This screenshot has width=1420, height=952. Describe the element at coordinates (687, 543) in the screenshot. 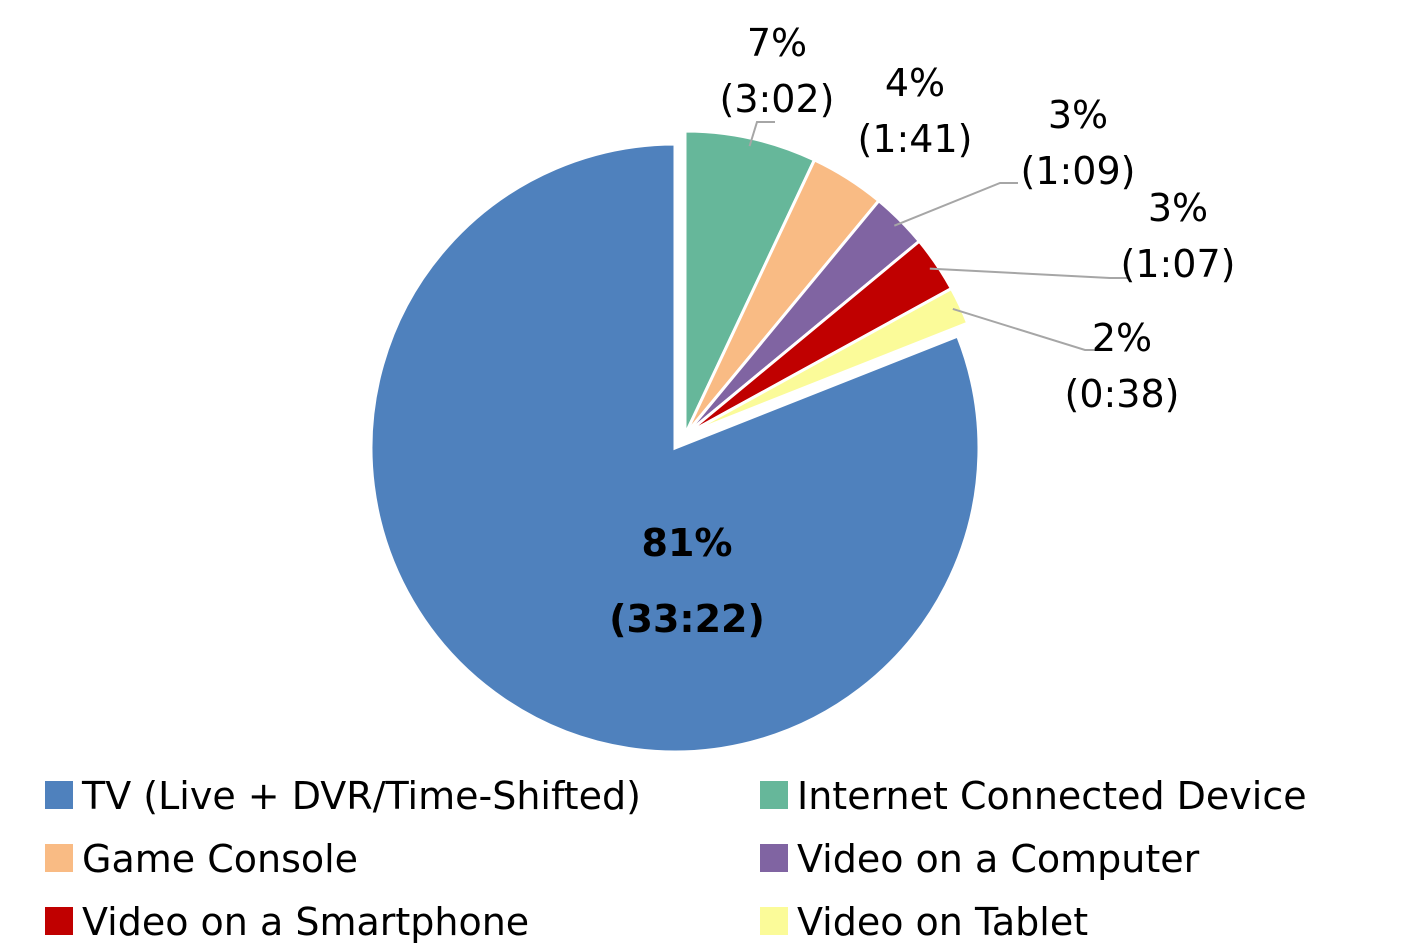

I see `data-label: 81%` at that location.